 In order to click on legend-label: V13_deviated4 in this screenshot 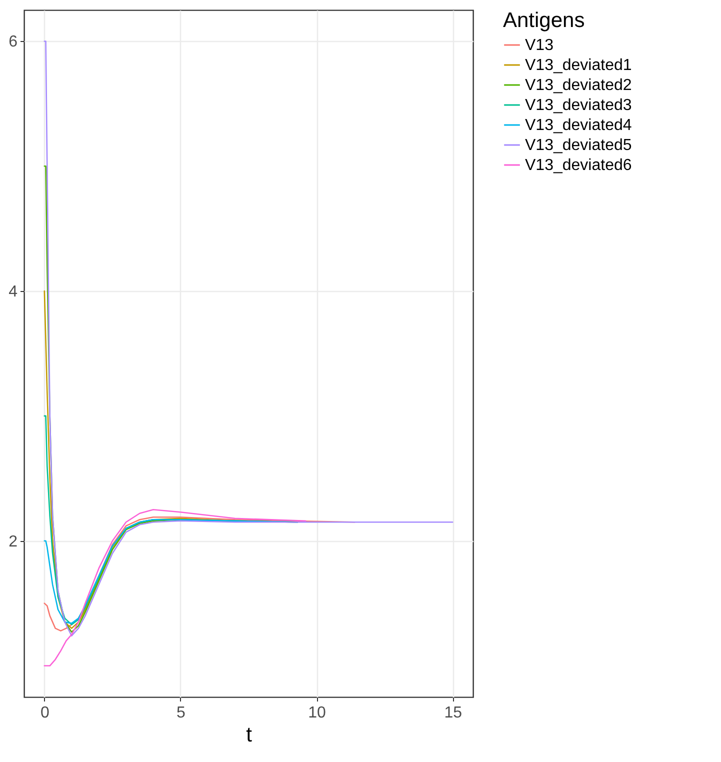, I will do `click(578, 125)`.